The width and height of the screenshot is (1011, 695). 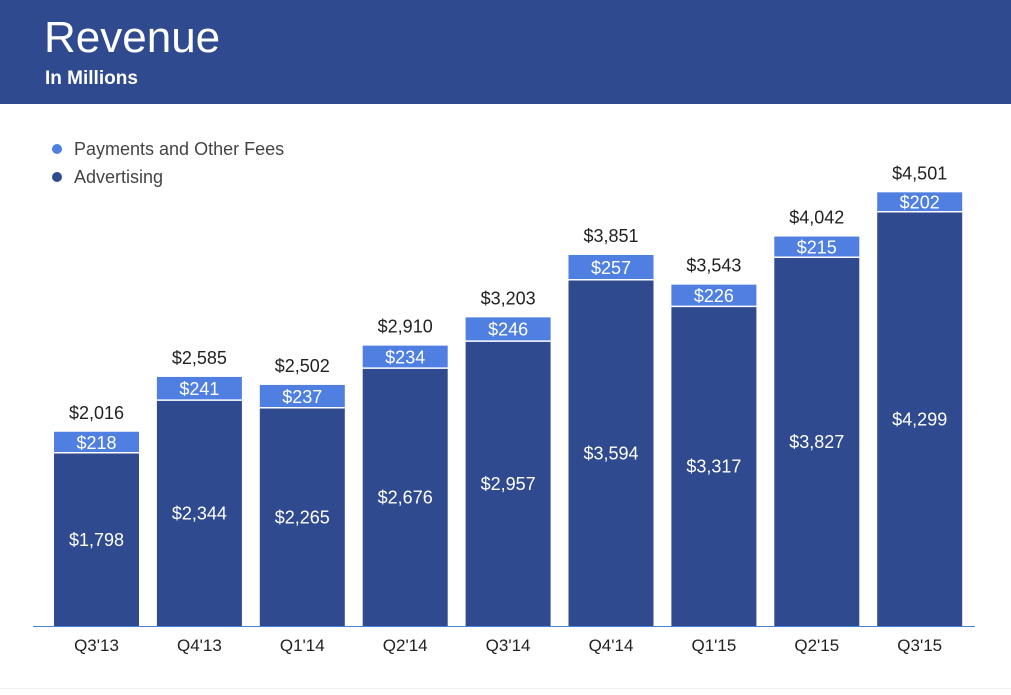 I want to click on label-payments-1: $241, so click(x=199, y=389).